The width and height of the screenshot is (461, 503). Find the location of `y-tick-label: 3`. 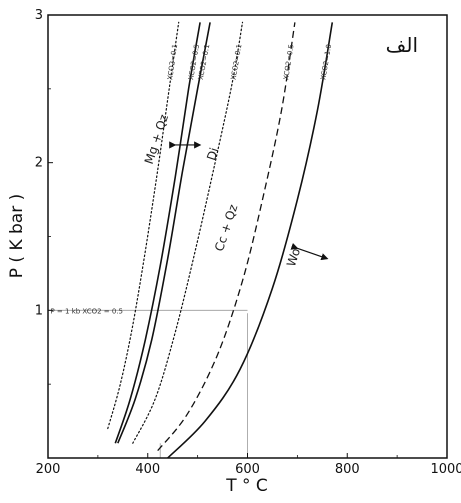

y-tick-label: 3 is located at coordinates (39, 15).